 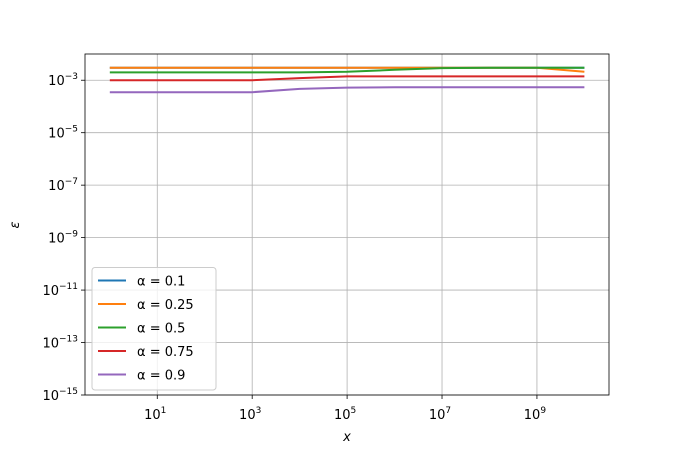 I want to click on y-tick-label: 10⁻¹¹, so click(x=60, y=290).